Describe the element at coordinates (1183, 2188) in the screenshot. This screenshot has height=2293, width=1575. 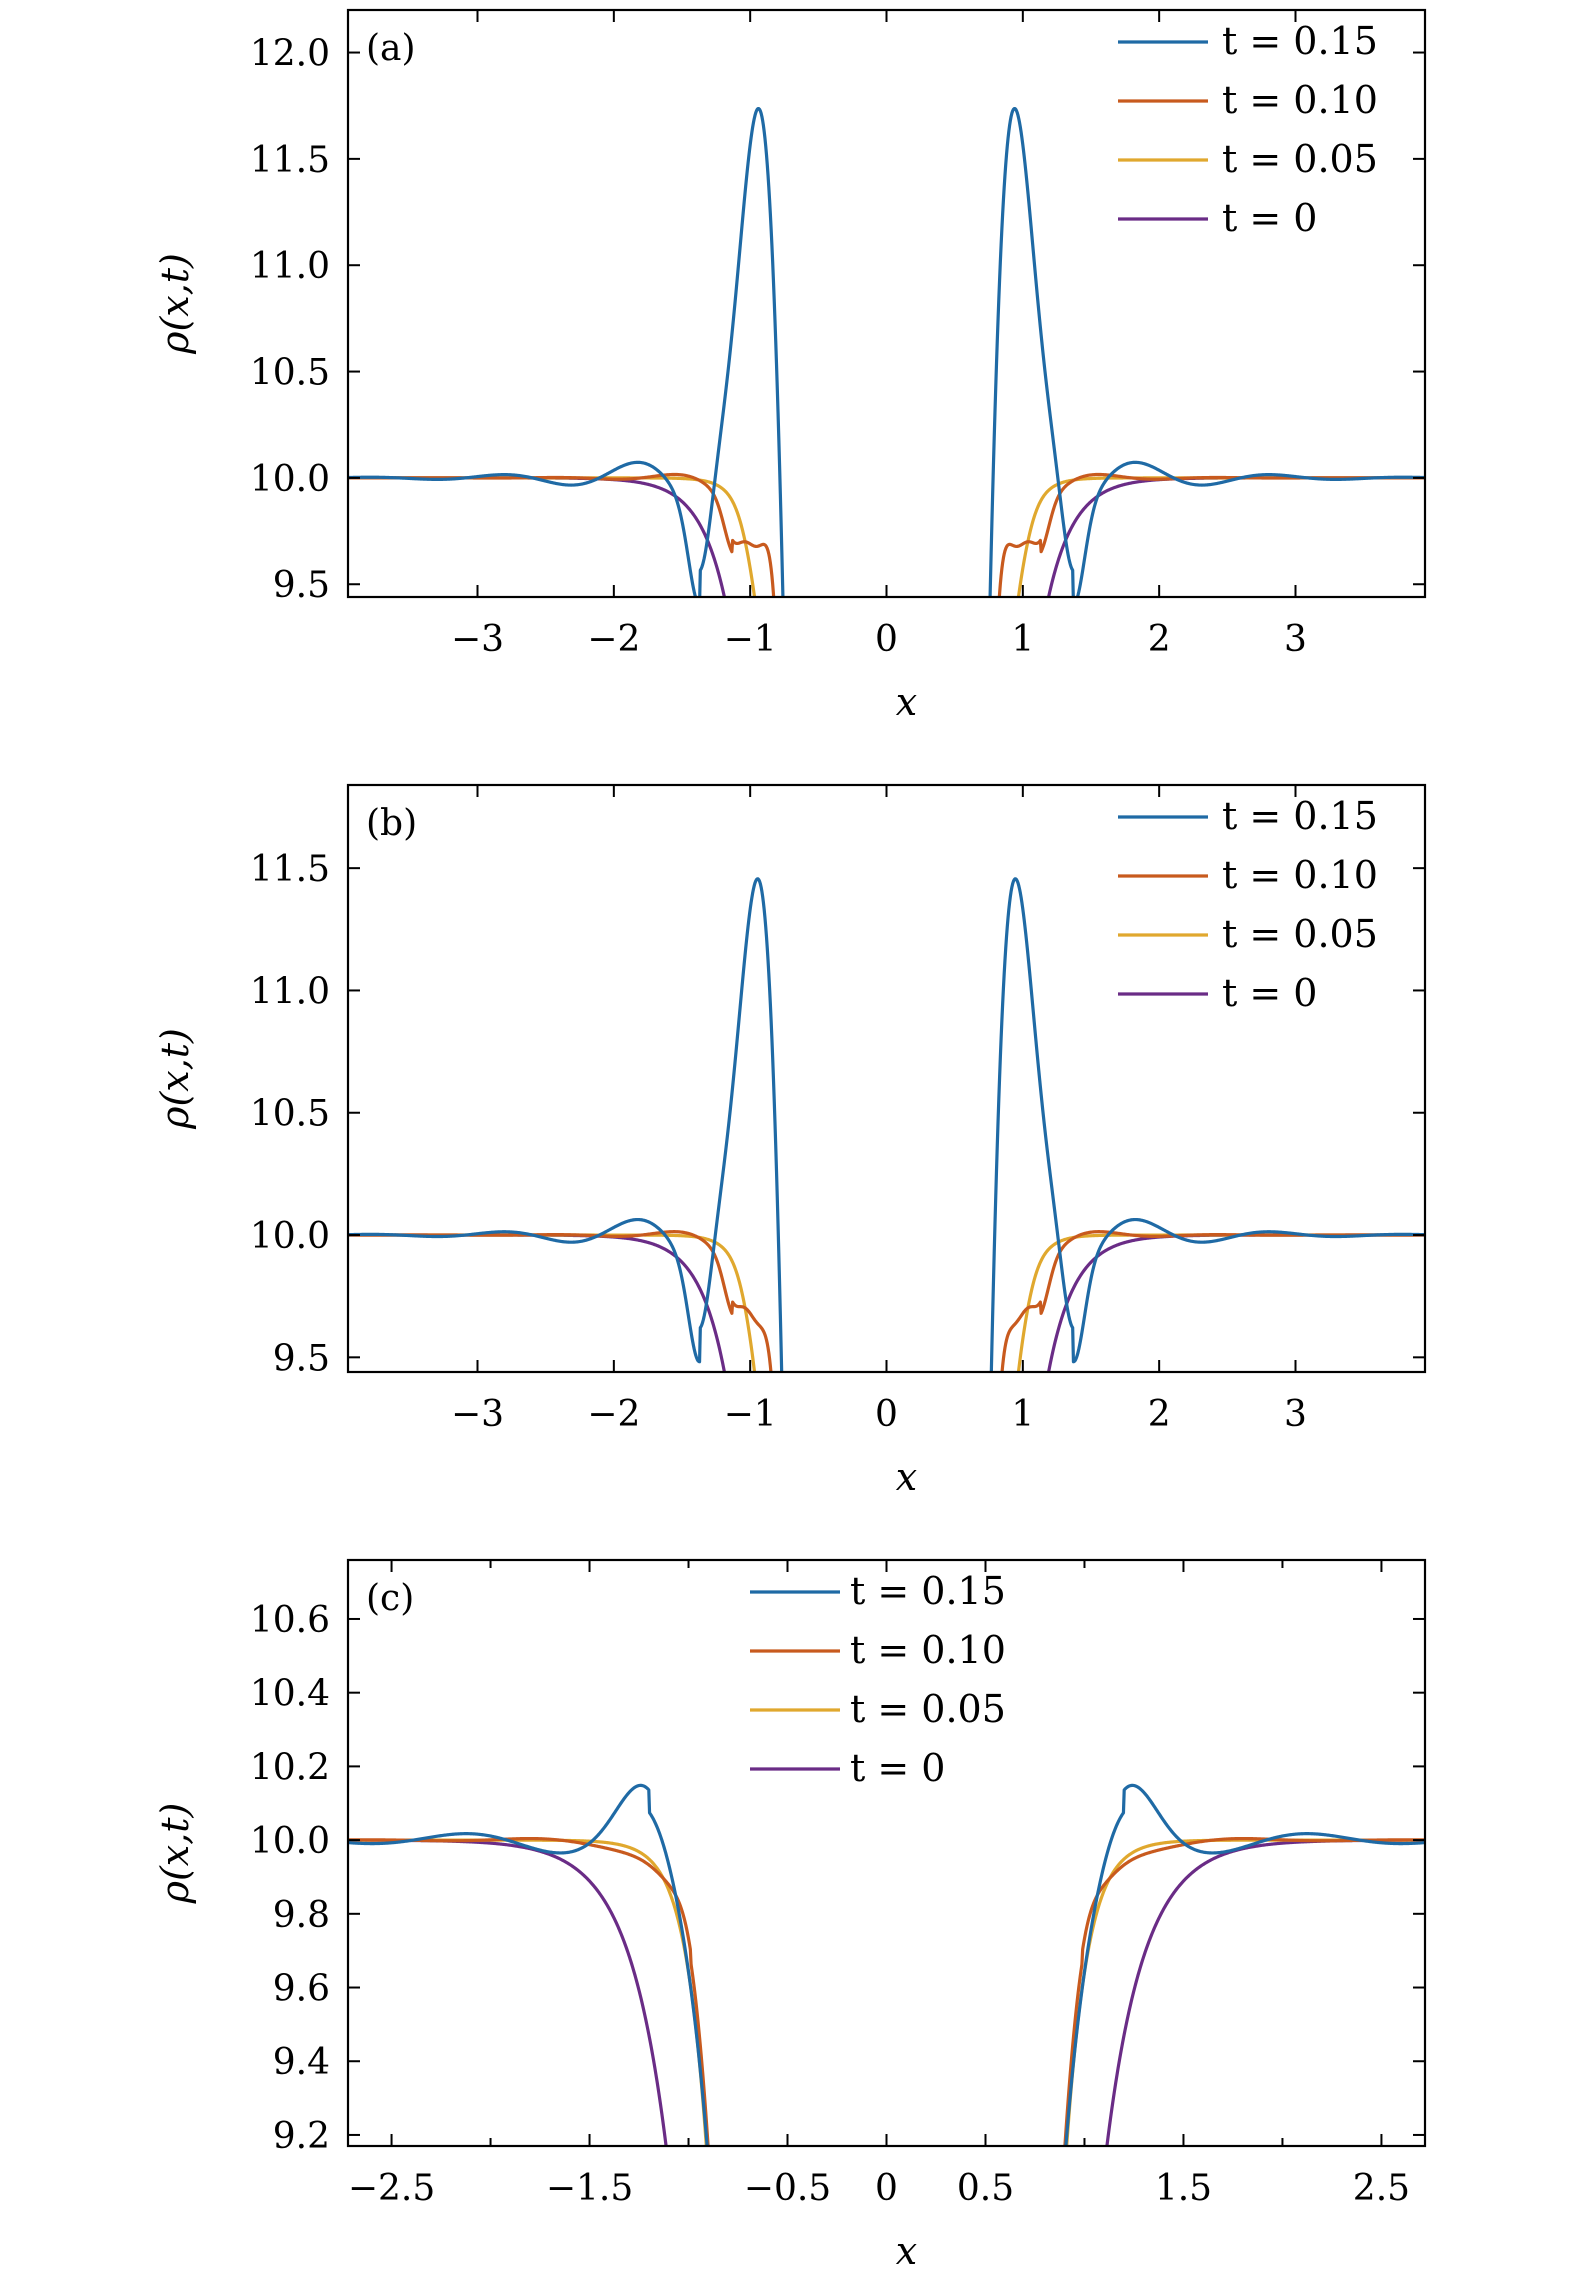
I see `x-tick-label: 1.5` at that location.